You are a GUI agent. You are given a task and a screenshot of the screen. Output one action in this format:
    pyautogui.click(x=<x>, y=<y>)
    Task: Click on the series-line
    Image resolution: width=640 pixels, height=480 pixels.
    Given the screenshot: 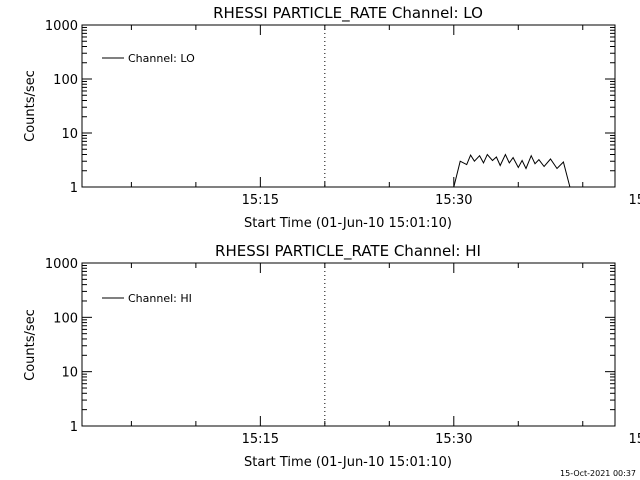 What is the action you would take?
    pyautogui.click(x=512, y=170)
    